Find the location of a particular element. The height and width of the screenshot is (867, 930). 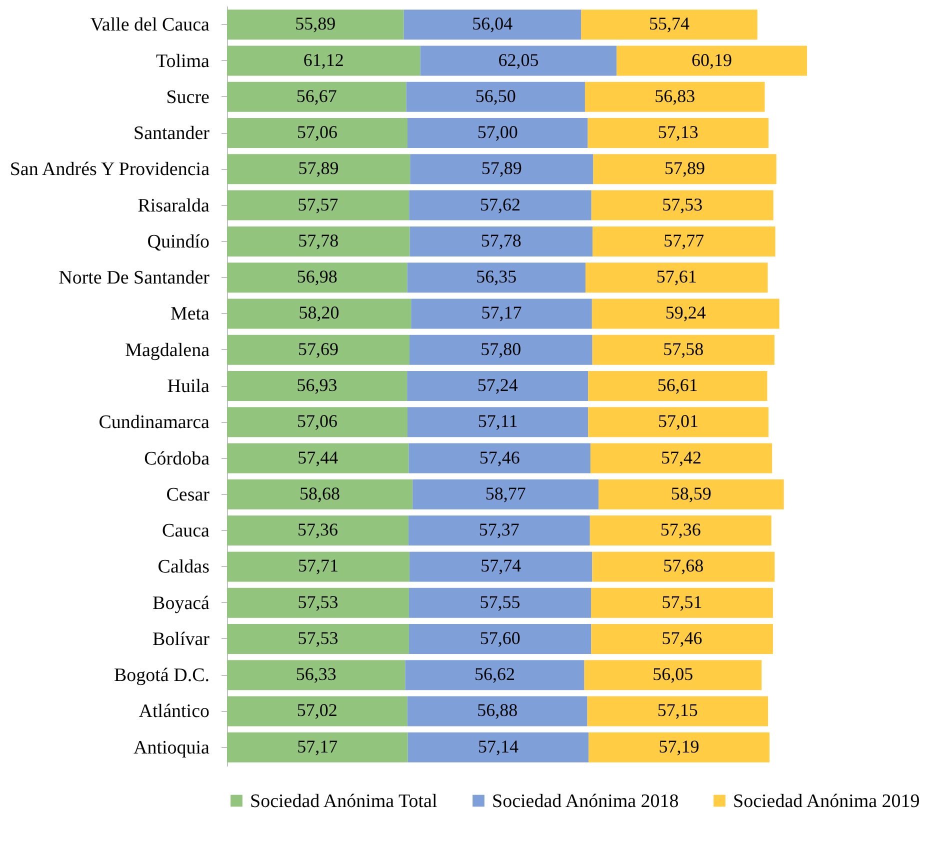

y-tick-label: Sucre is located at coordinates (188, 97).